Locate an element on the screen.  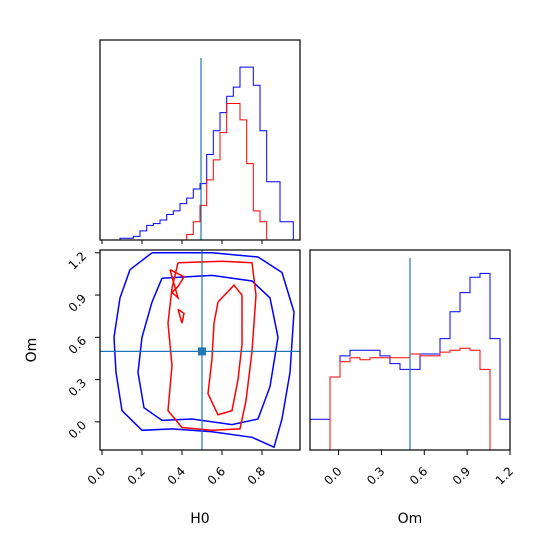
om-x-tick-label-2: 0.6 is located at coordinates (418, 475).